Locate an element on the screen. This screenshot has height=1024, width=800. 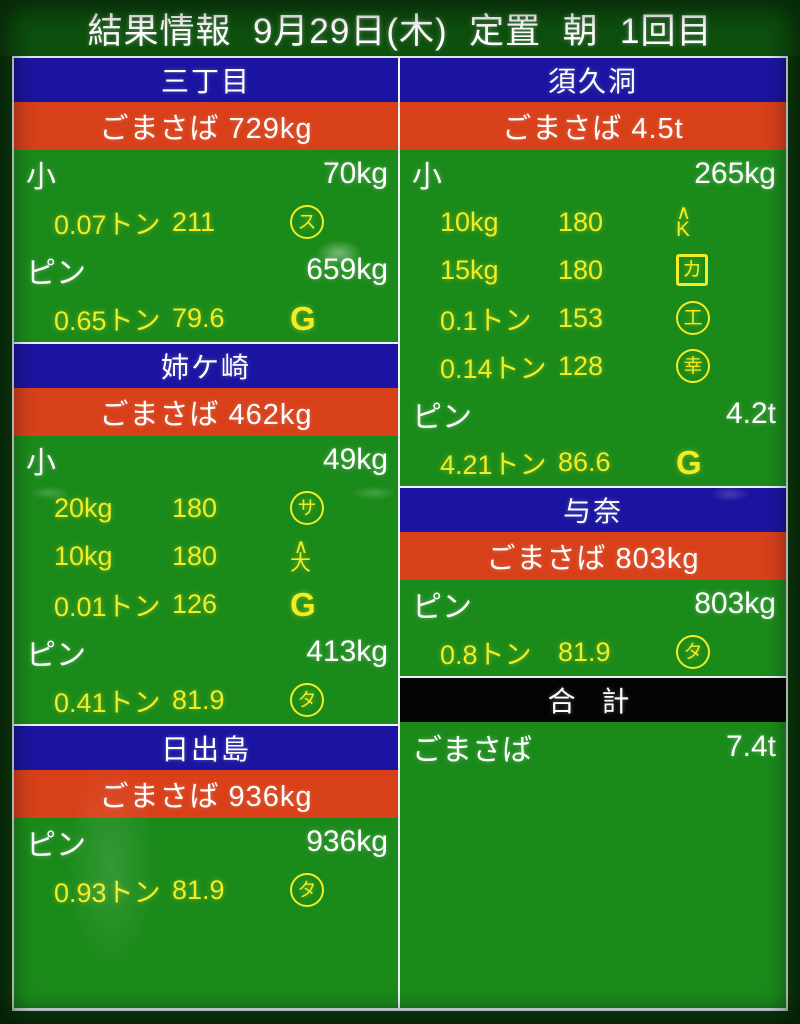
panel-port-title: 姉ケ崎 is located at coordinates (206, 366).